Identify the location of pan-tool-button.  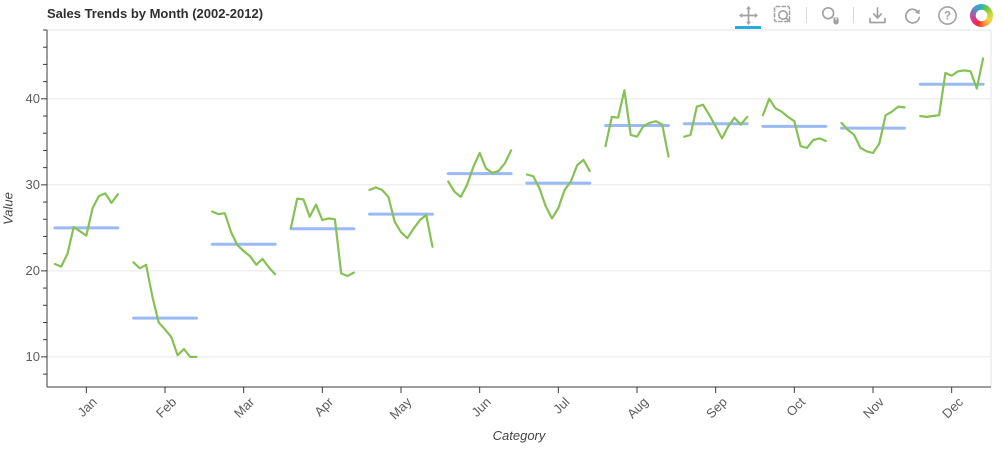
(748, 16).